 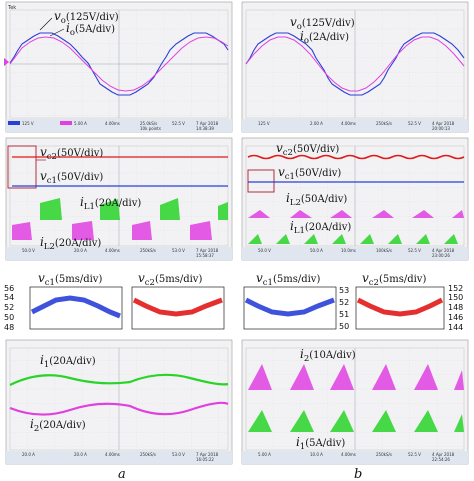 I want to click on i2-trace-a, so click(x=119, y=408).